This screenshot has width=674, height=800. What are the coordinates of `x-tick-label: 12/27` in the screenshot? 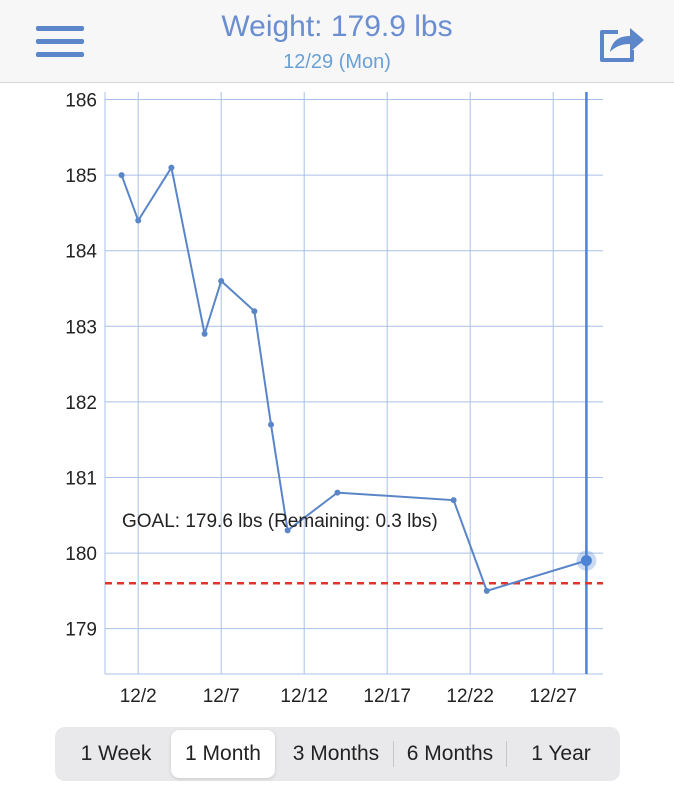 It's located at (553, 696).